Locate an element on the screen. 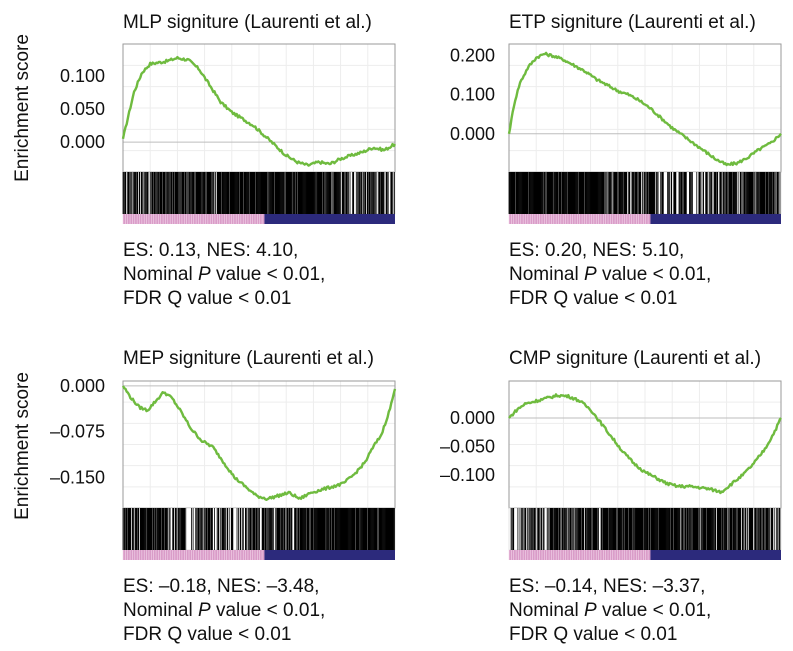 The width and height of the screenshot is (793, 651). y-tick-label: –0.100 is located at coordinates (467, 475).